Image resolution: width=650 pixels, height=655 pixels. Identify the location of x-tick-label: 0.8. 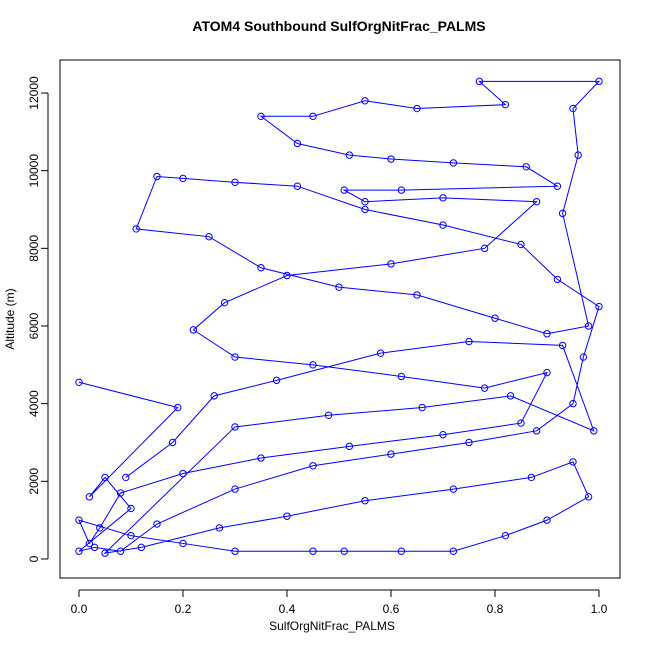
(495, 609).